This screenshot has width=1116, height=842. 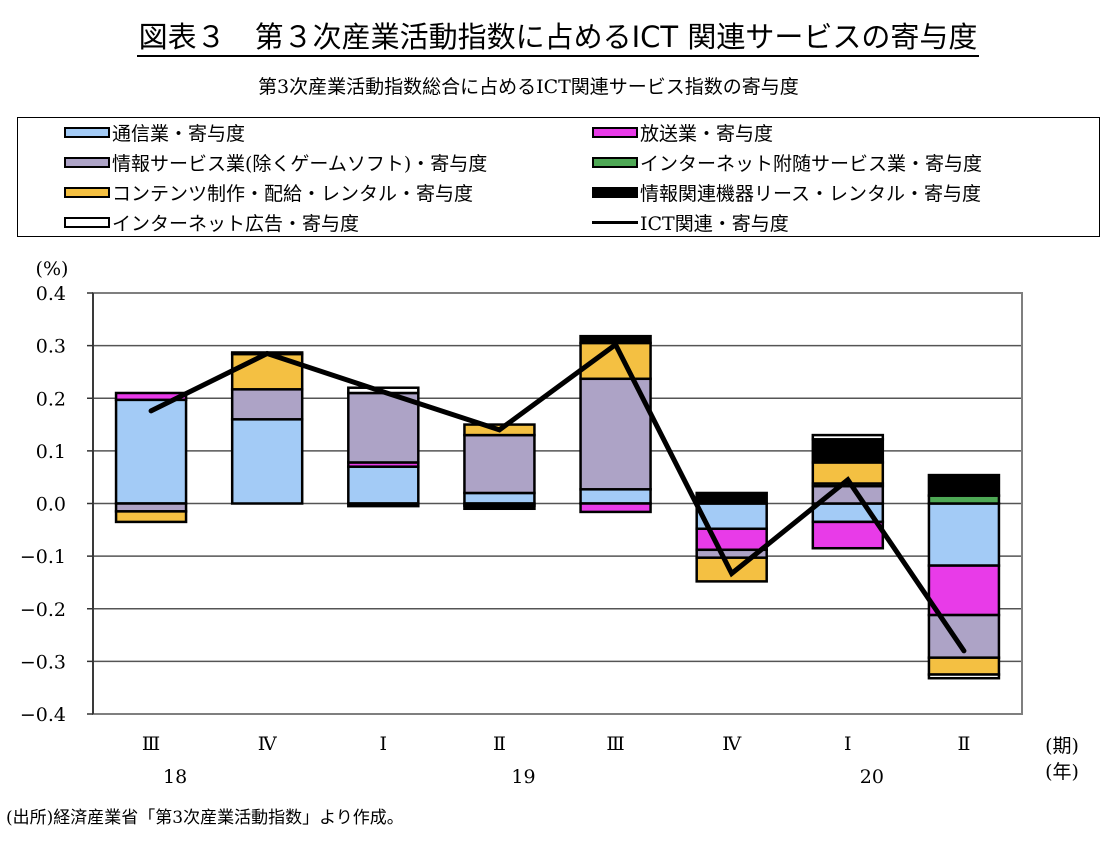 I want to click on legend-swatch-internet-service, so click(x=615, y=162).